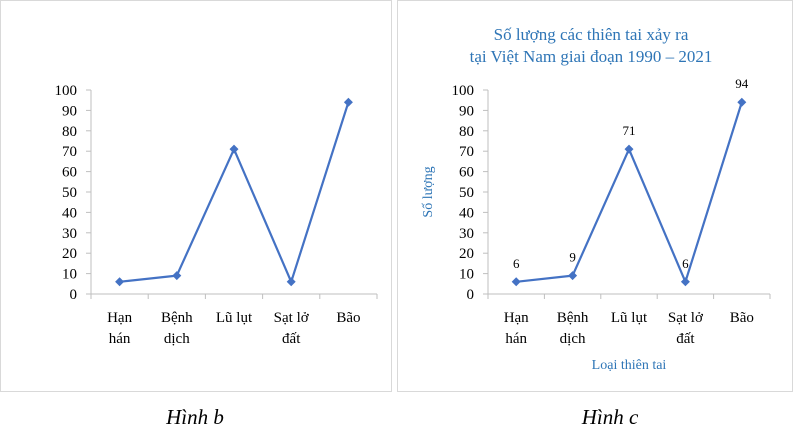 Image resolution: width=794 pixels, height=439 pixels. Describe the element at coordinates (234, 192) in the screenshot. I see `series-line` at that location.